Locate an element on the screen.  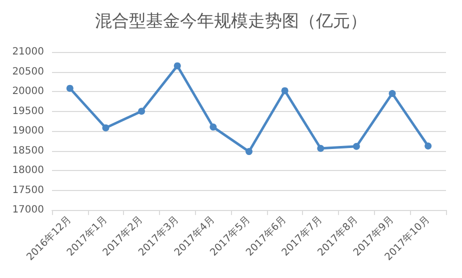
y-tick-label: 19500 is located at coordinates (28, 111).